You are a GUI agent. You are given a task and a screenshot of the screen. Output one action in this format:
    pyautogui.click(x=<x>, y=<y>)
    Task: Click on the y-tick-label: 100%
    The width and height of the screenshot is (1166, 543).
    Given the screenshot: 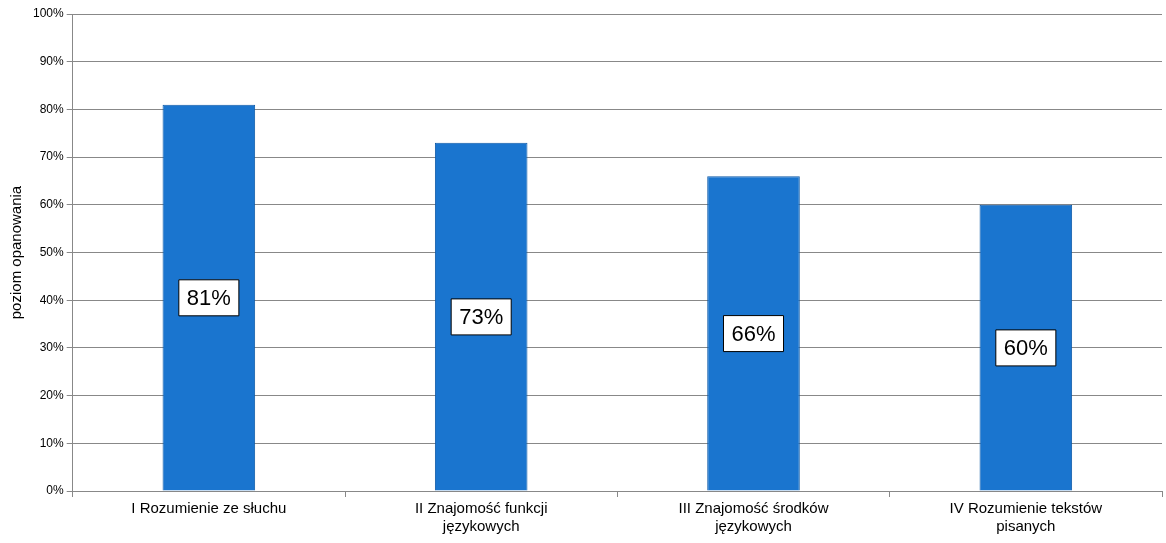 What is the action you would take?
    pyautogui.click(x=48, y=13)
    